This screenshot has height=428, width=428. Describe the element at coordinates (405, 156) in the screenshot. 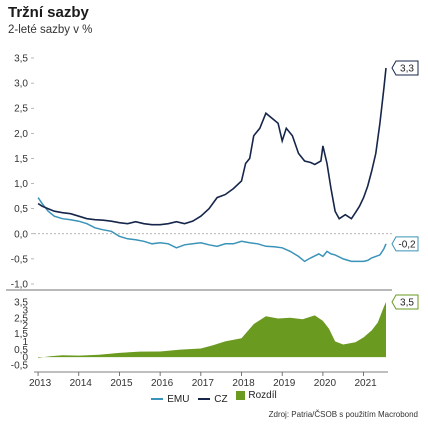

I see `top-end-callouts: 3,3 -0,2` at that location.